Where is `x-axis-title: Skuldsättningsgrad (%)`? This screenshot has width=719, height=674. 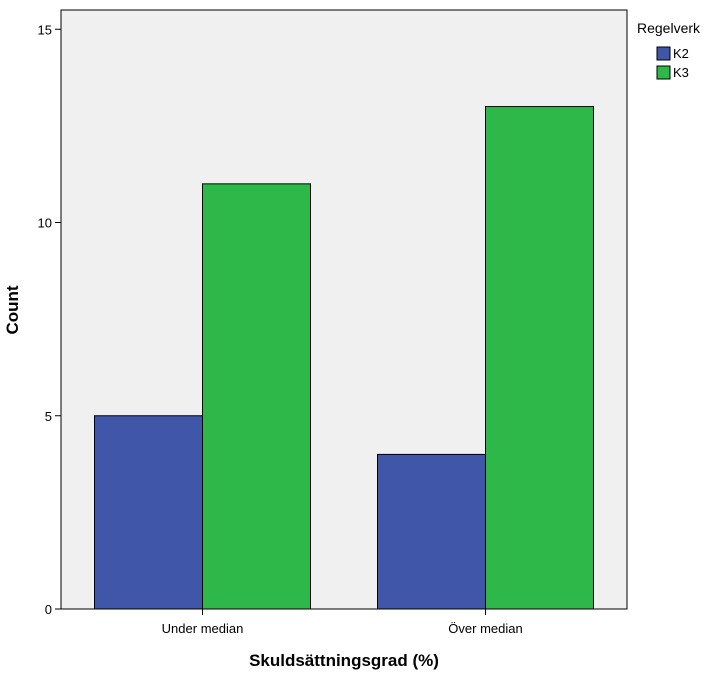 x-axis-title: Skuldsättningsgrad (%) is located at coordinates (344, 660).